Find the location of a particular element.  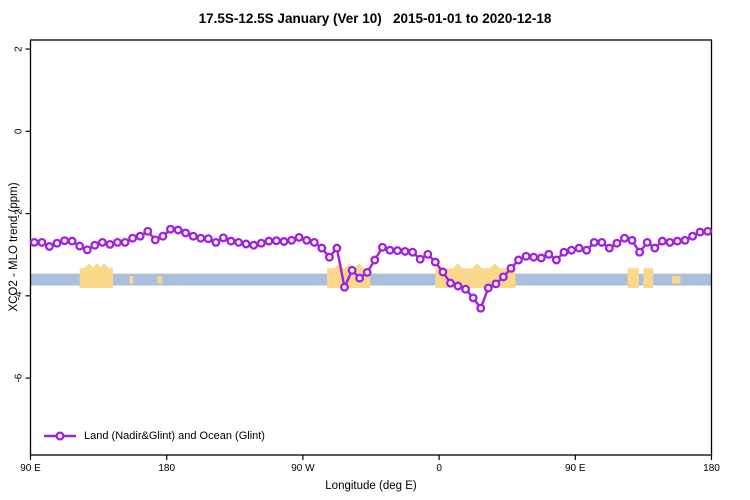

legend-label: Land (Nadir&Glint) and Ocean (Glint) is located at coordinates (174, 436).